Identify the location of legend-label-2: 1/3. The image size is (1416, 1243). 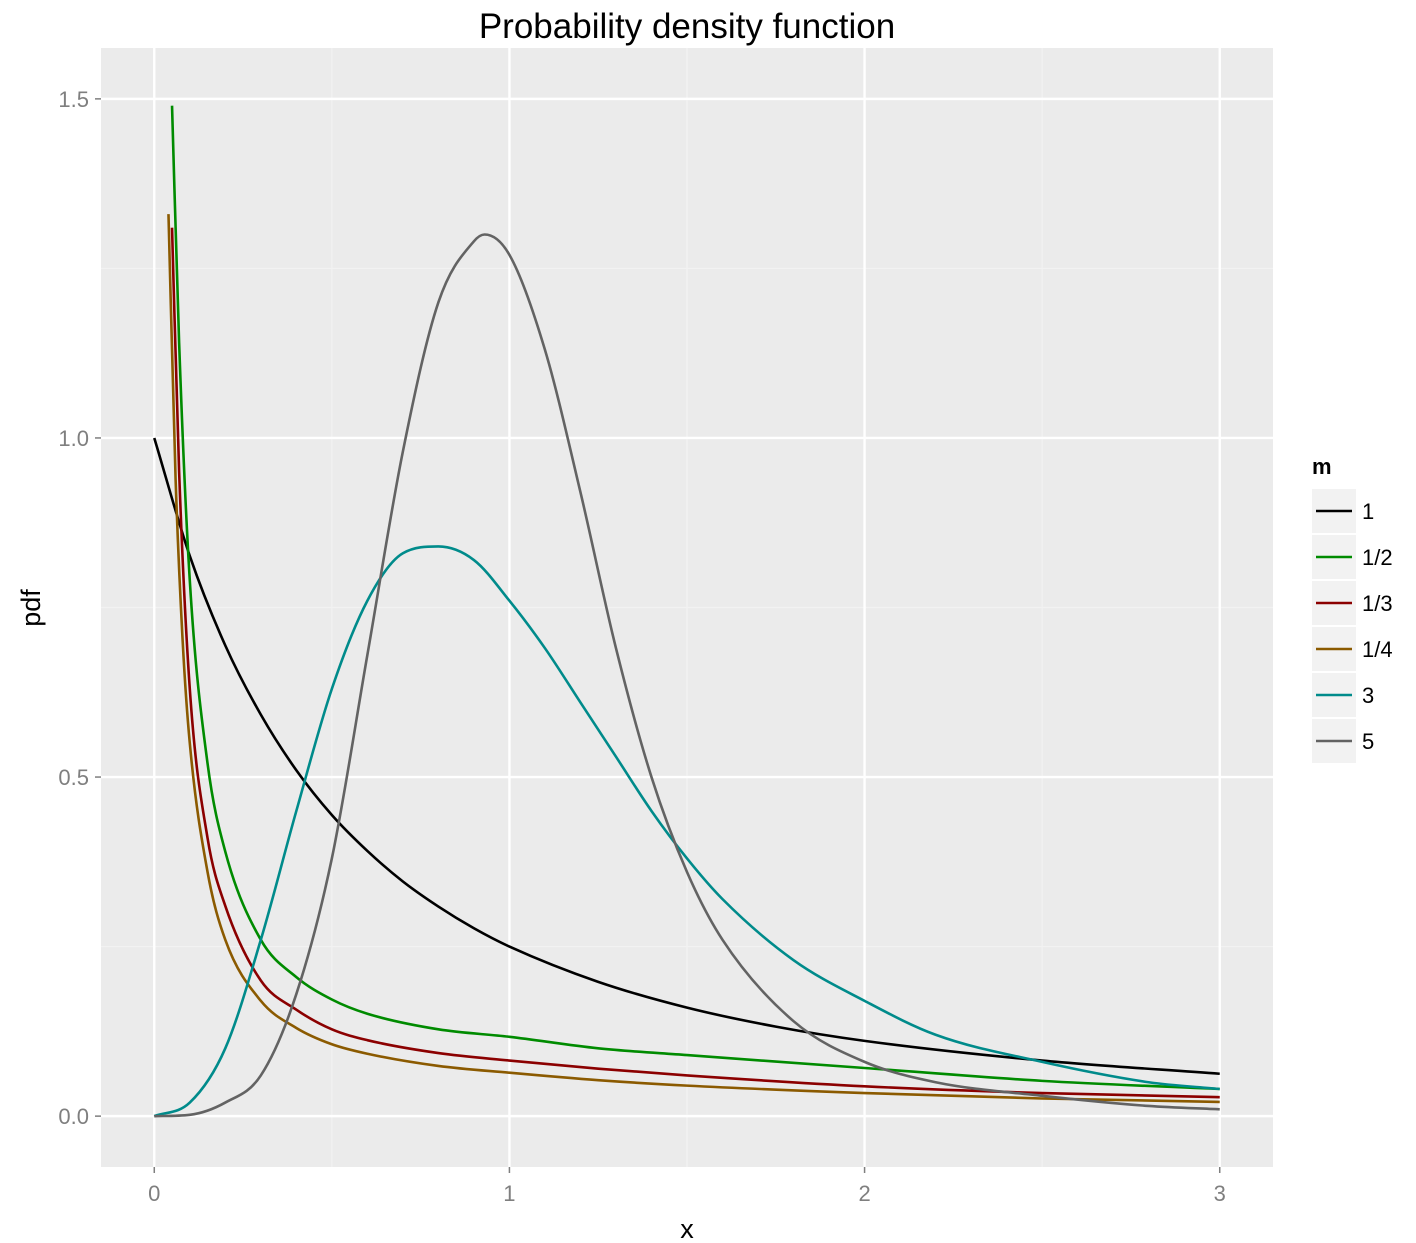
(1377, 603).